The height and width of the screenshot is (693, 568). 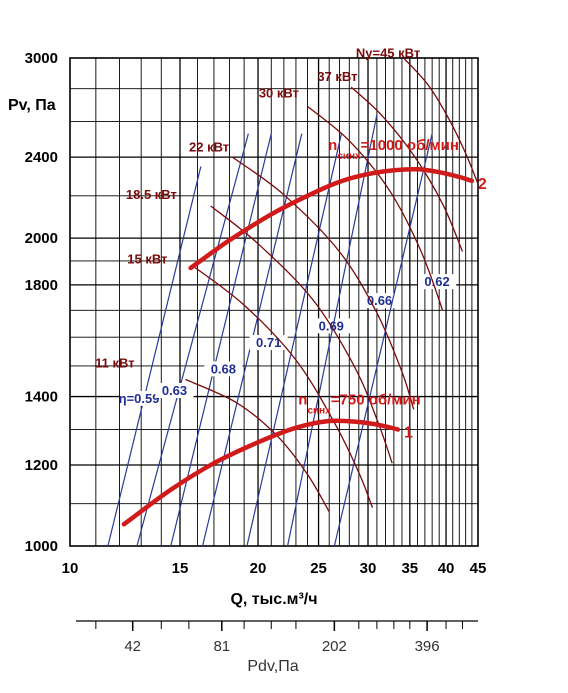 I want to click on x-tick-label: 35, so click(x=409, y=568).